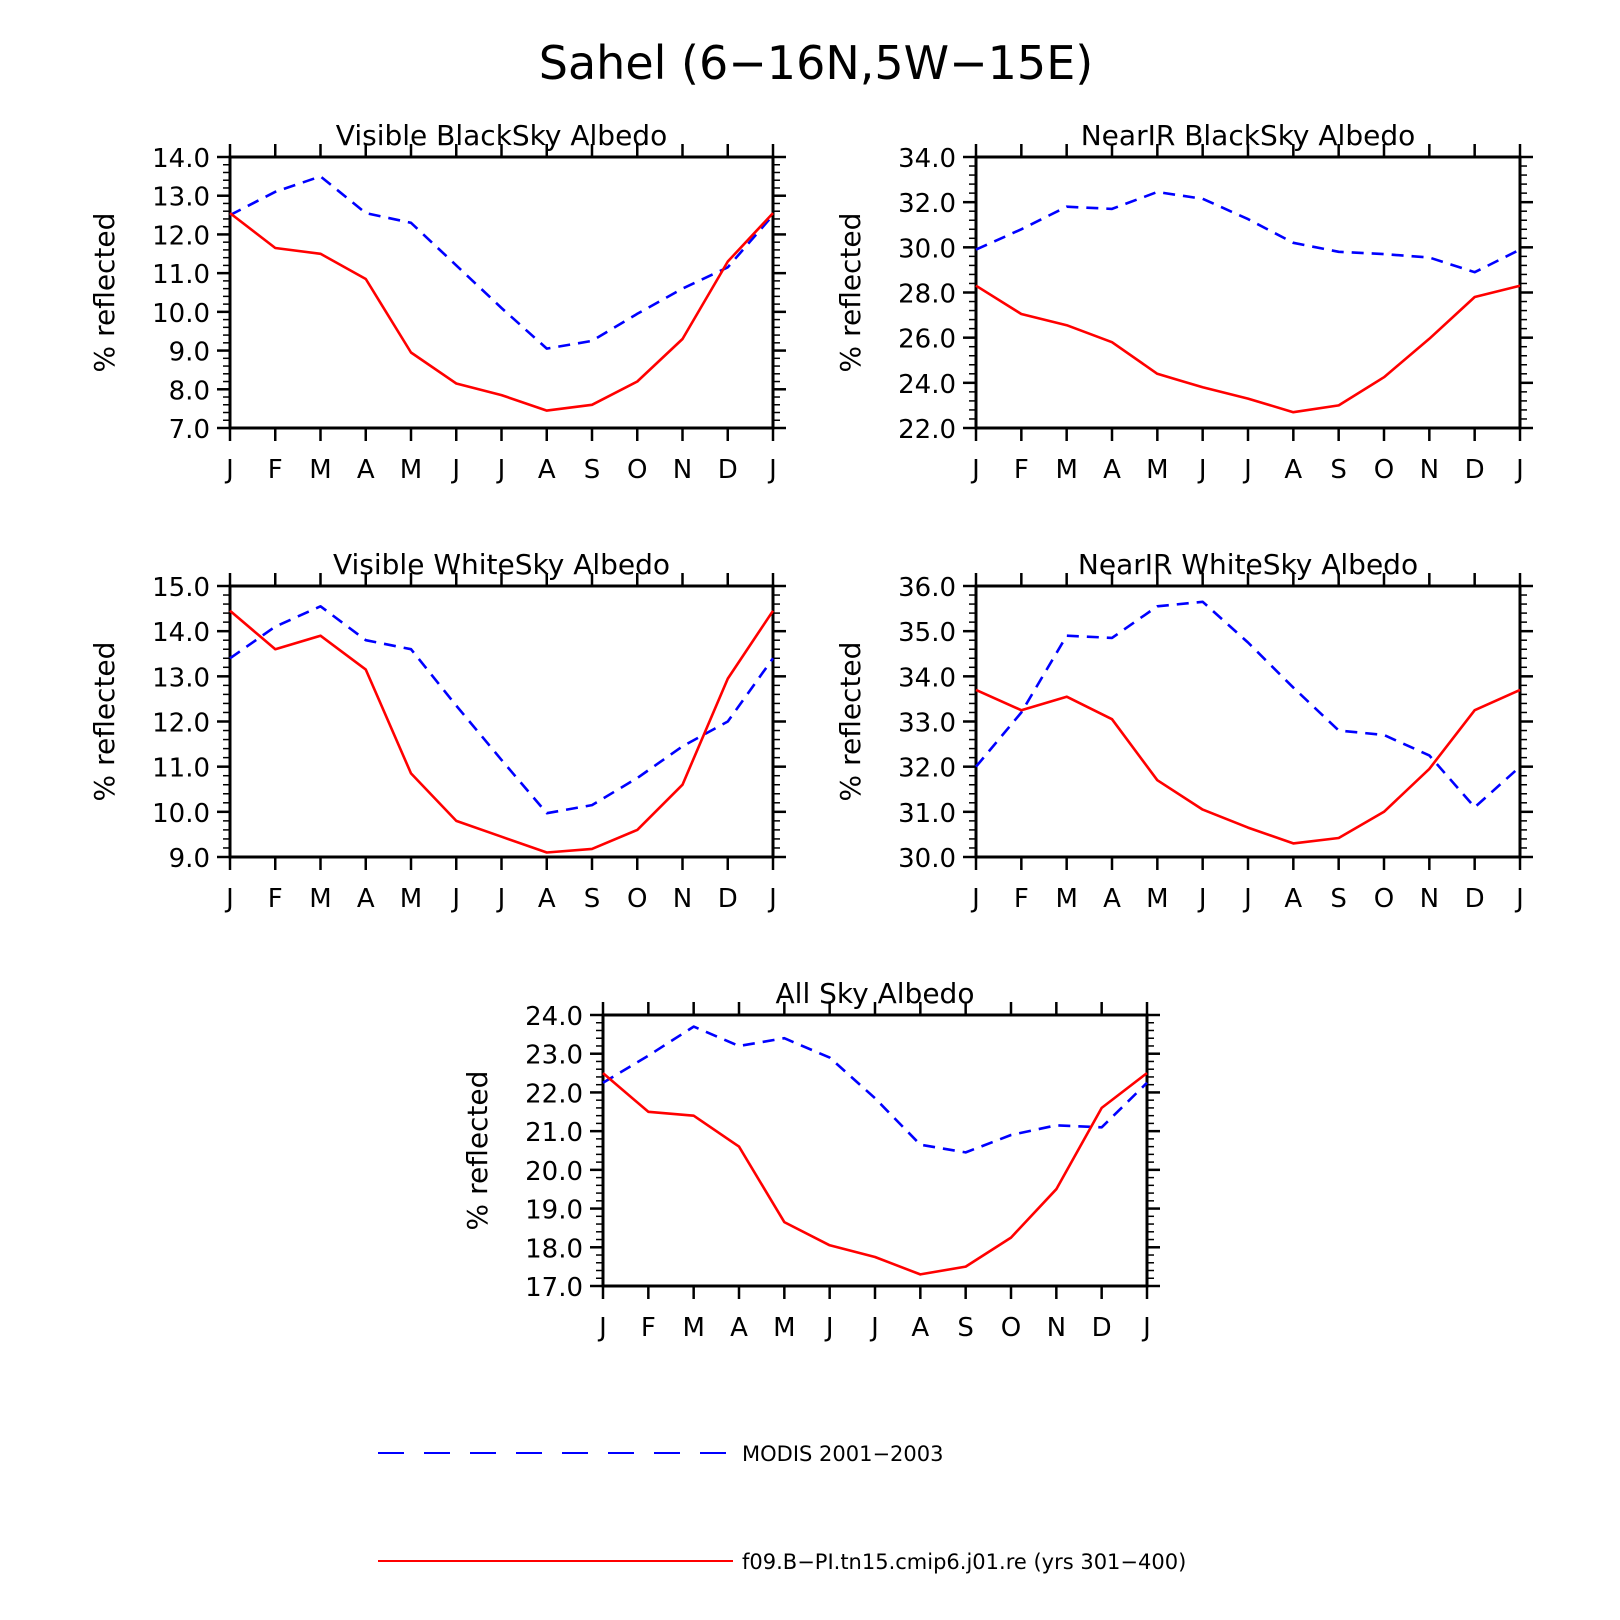  I want to click on y-tick-label: 36.0, so click(927, 588).